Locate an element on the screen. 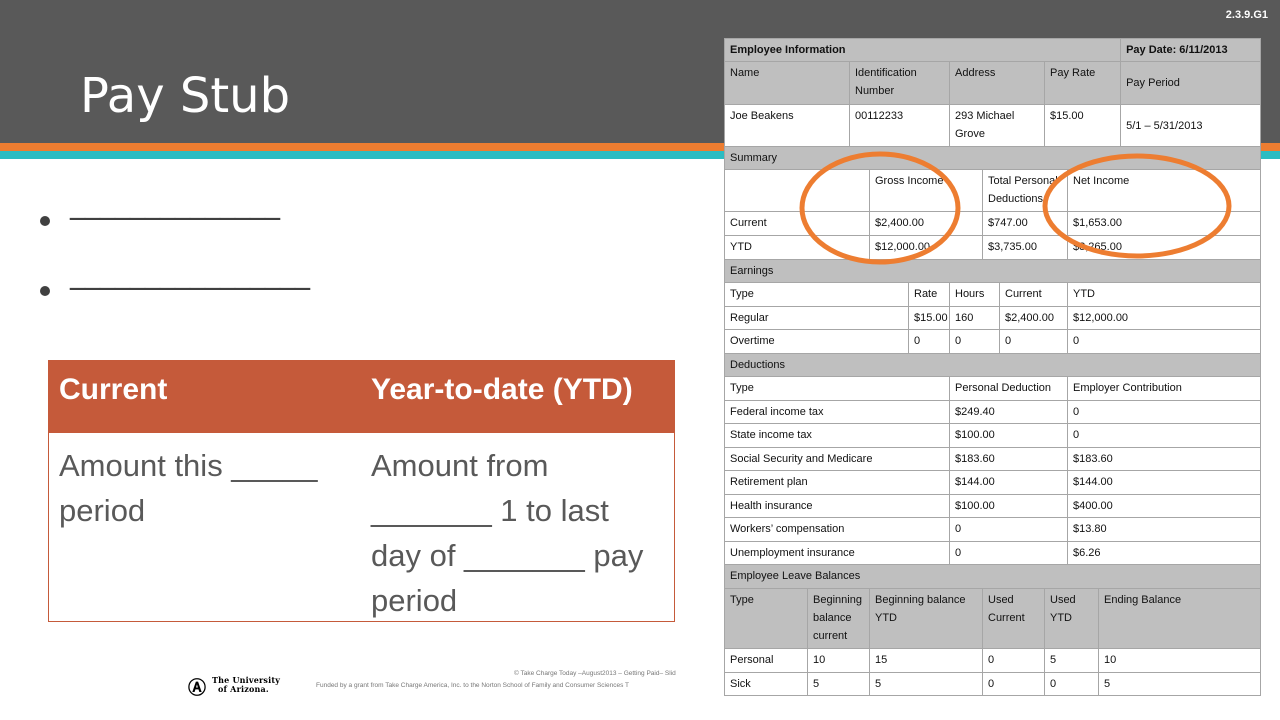 The image size is (1280, 720). leave-header-used-current: Used Current is located at coordinates (1013, 618).